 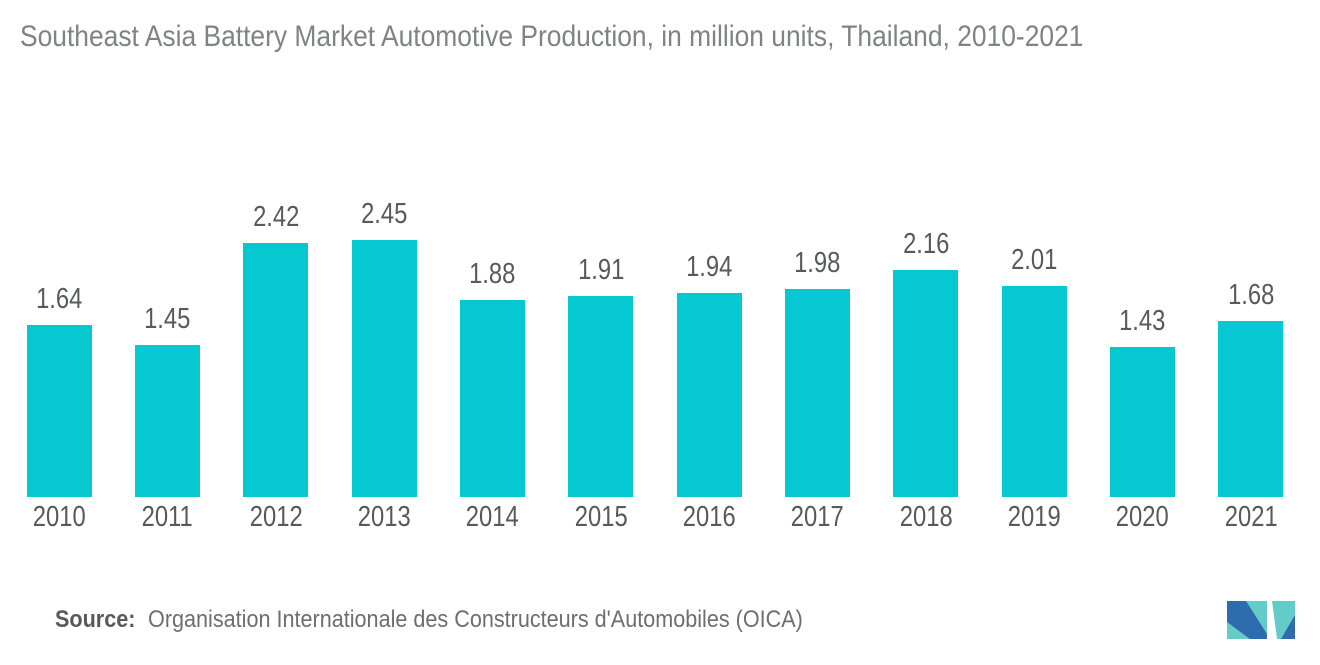 I want to click on bar-value-label: 2.42, so click(x=275, y=216).